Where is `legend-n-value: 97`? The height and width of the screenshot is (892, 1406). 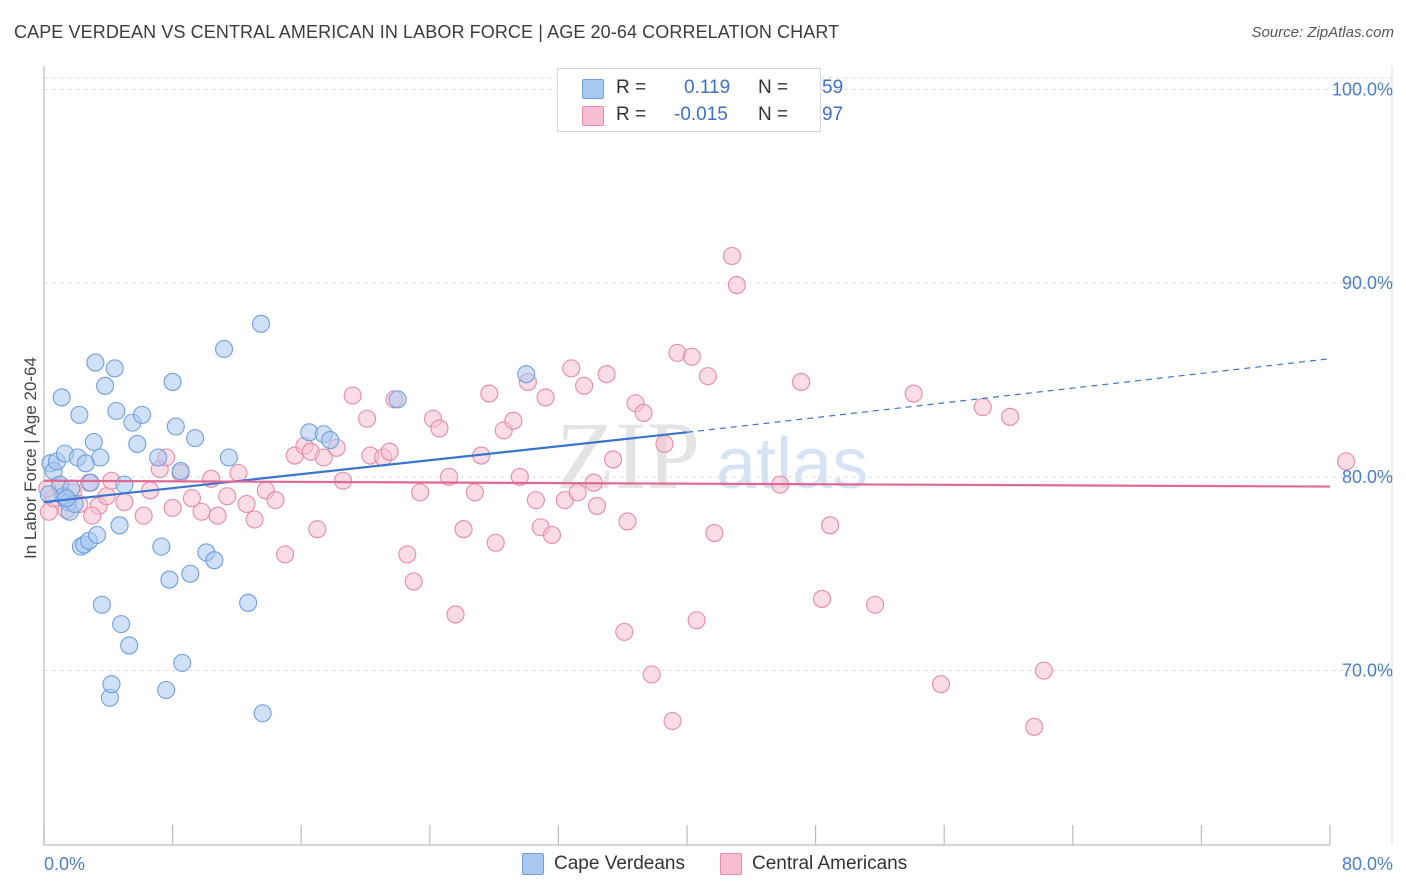
legend-n-value: 97 is located at coordinates (833, 114).